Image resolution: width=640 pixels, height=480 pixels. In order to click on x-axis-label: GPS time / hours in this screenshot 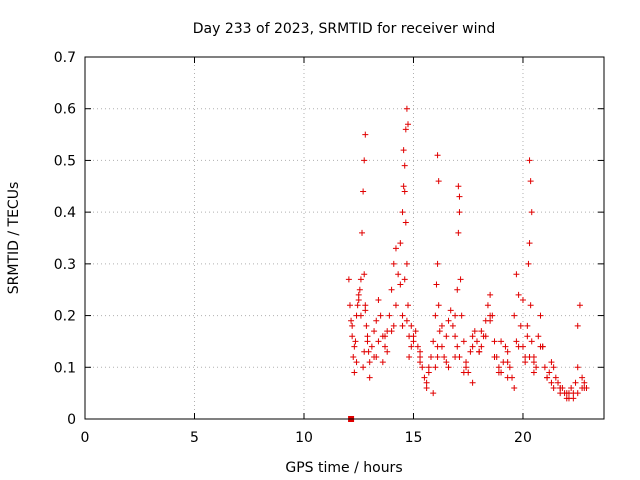, I will do `click(343, 468)`.